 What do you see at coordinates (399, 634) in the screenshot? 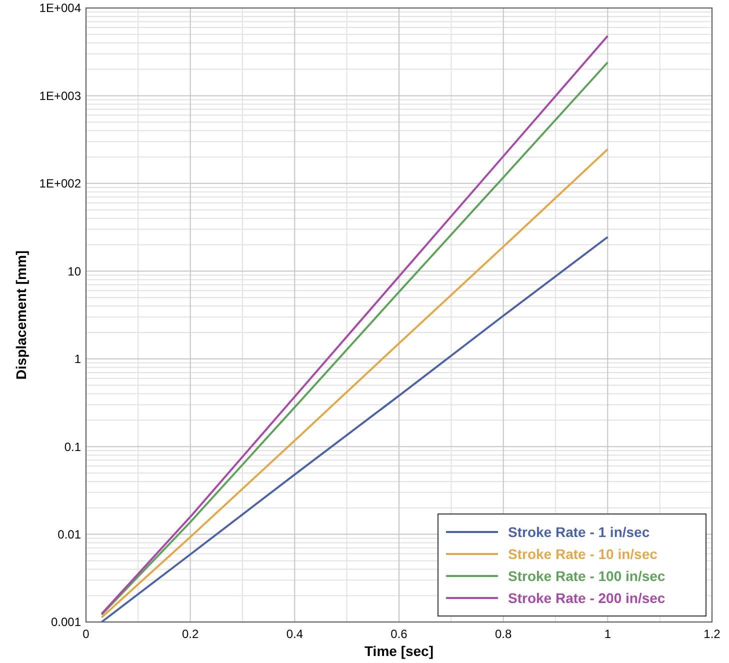
I see `x-tick-label: 0.6` at bounding box center [399, 634].